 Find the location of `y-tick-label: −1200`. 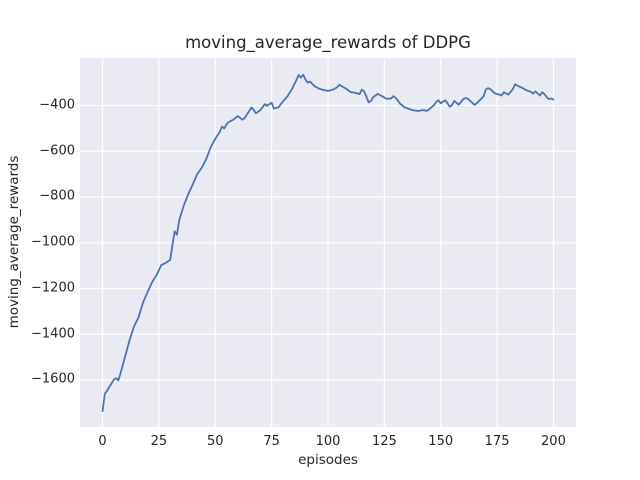

y-tick-label: −1200 is located at coordinates (53, 288).